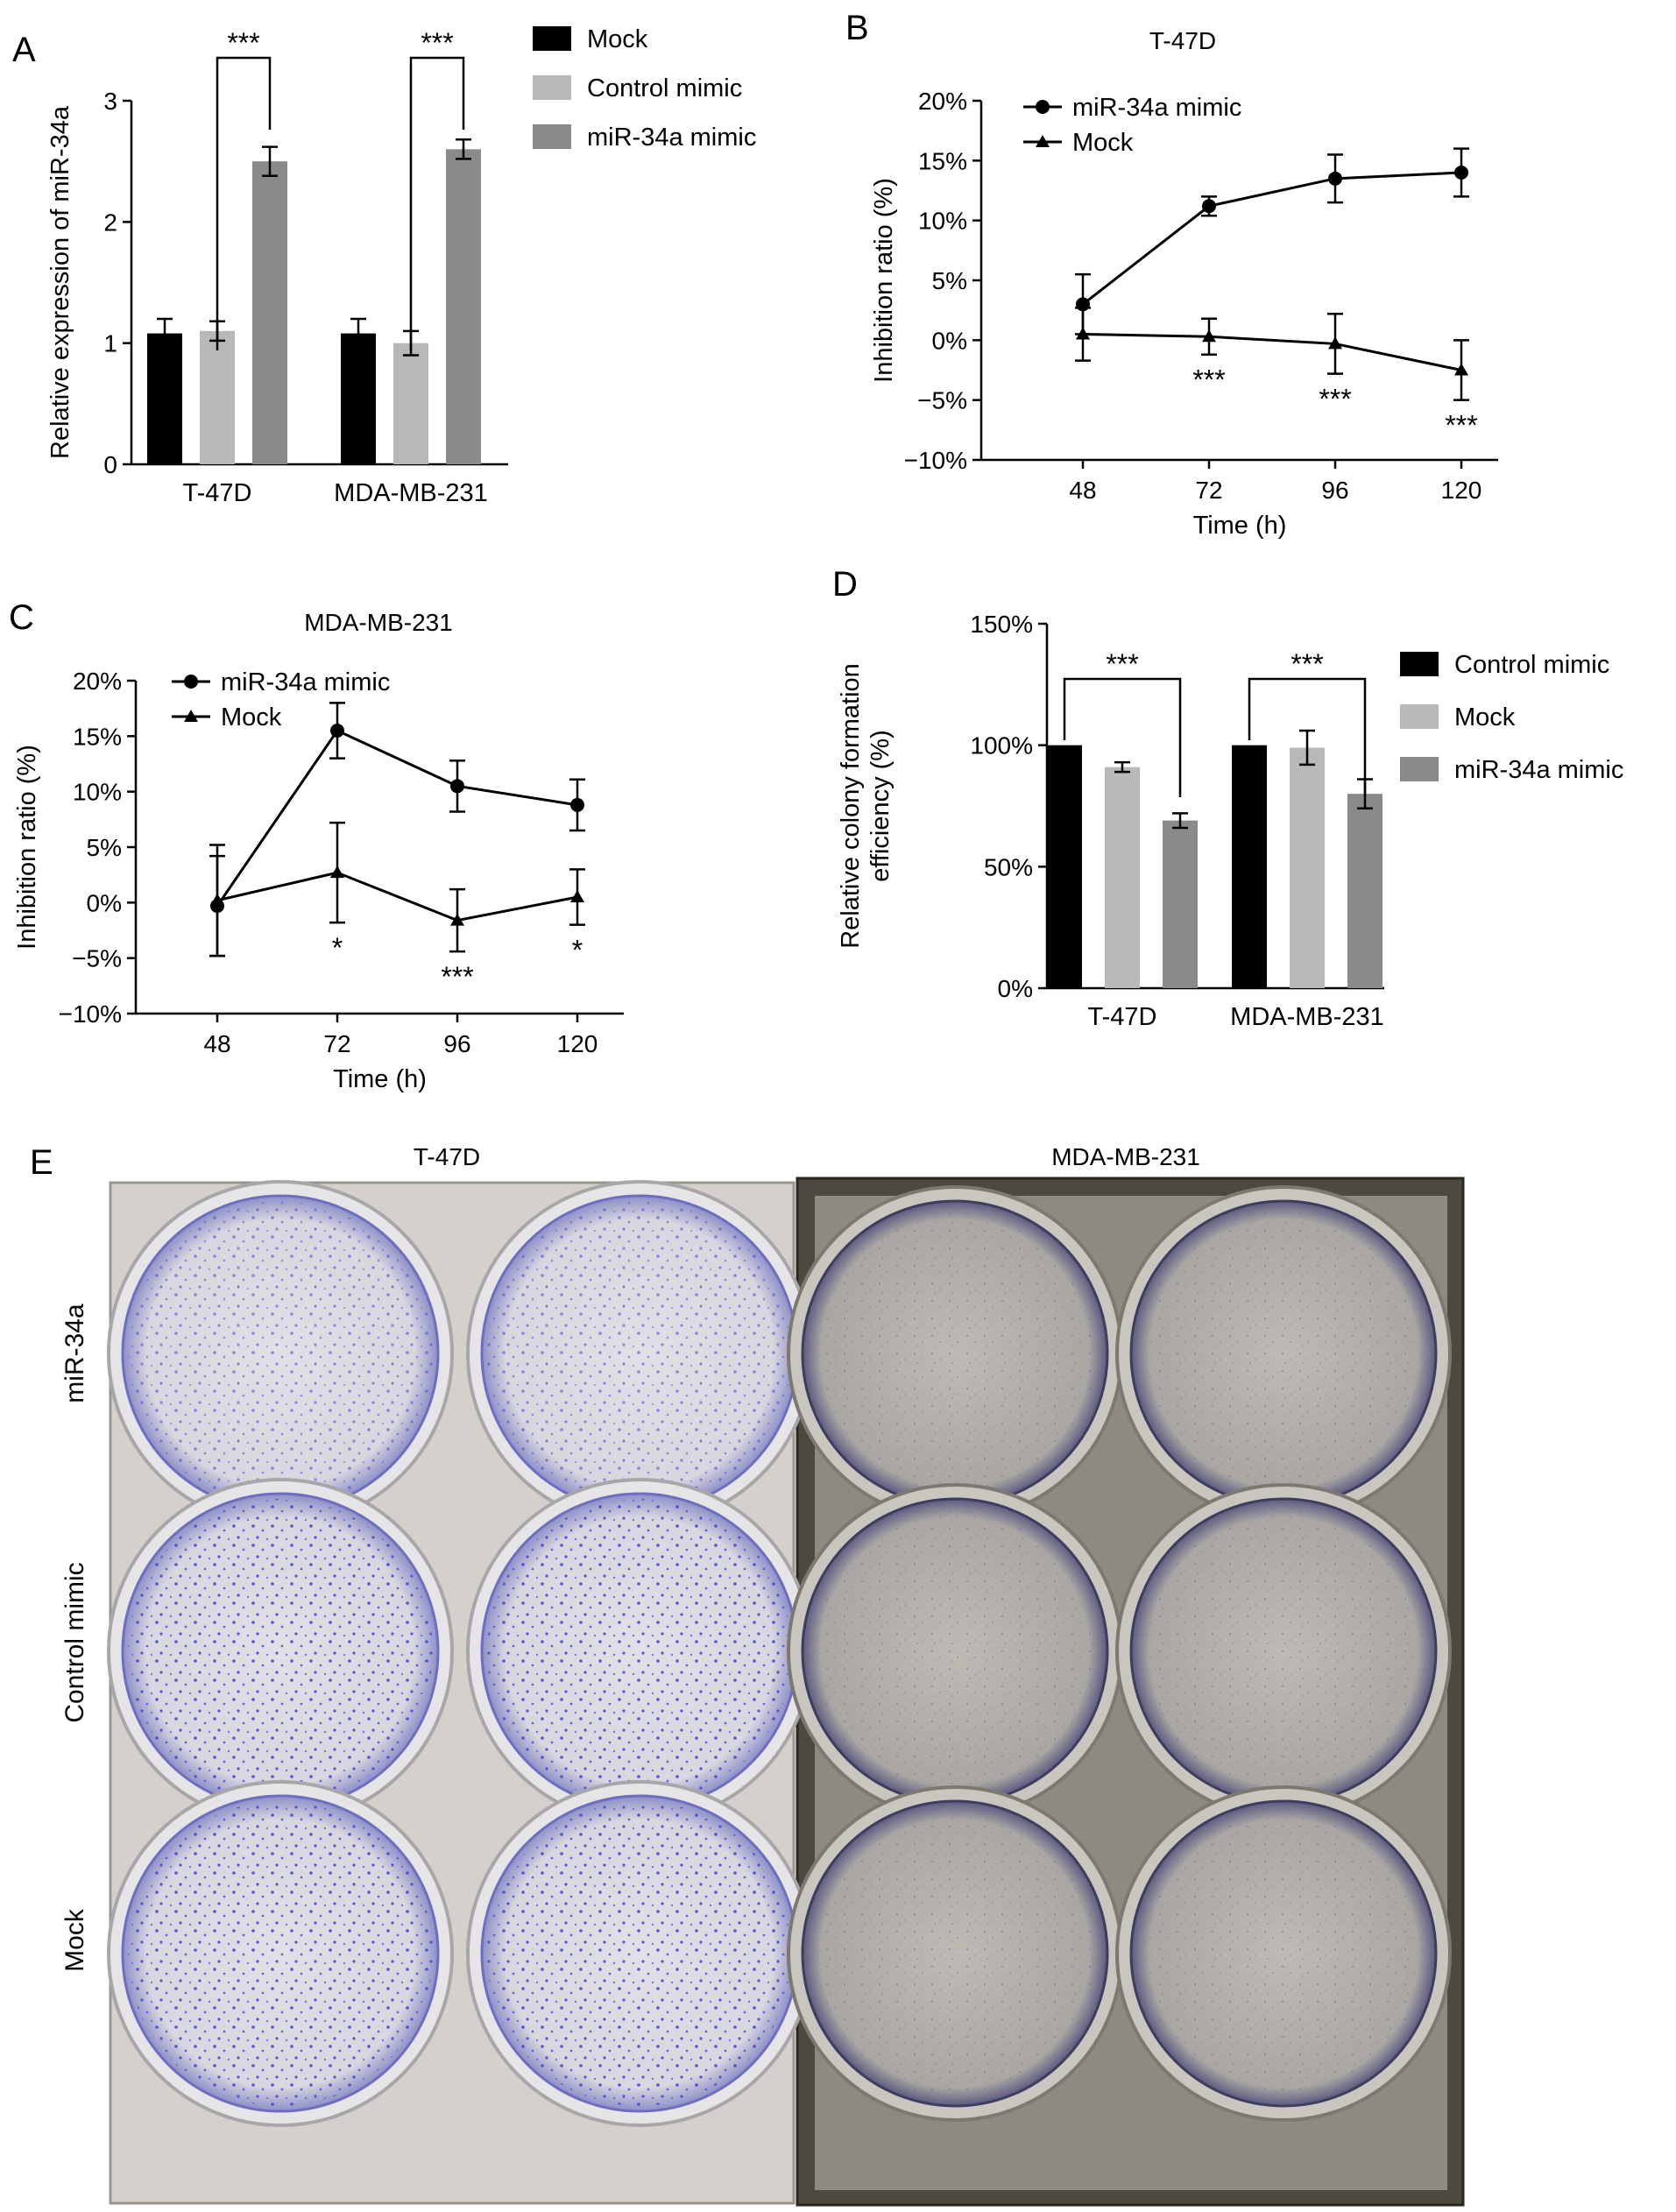 This screenshot has height=2212, width=1676. What do you see at coordinates (851, 806) in the screenshot?
I see `y-axis-label: Relative colony formation` at bounding box center [851, 806].